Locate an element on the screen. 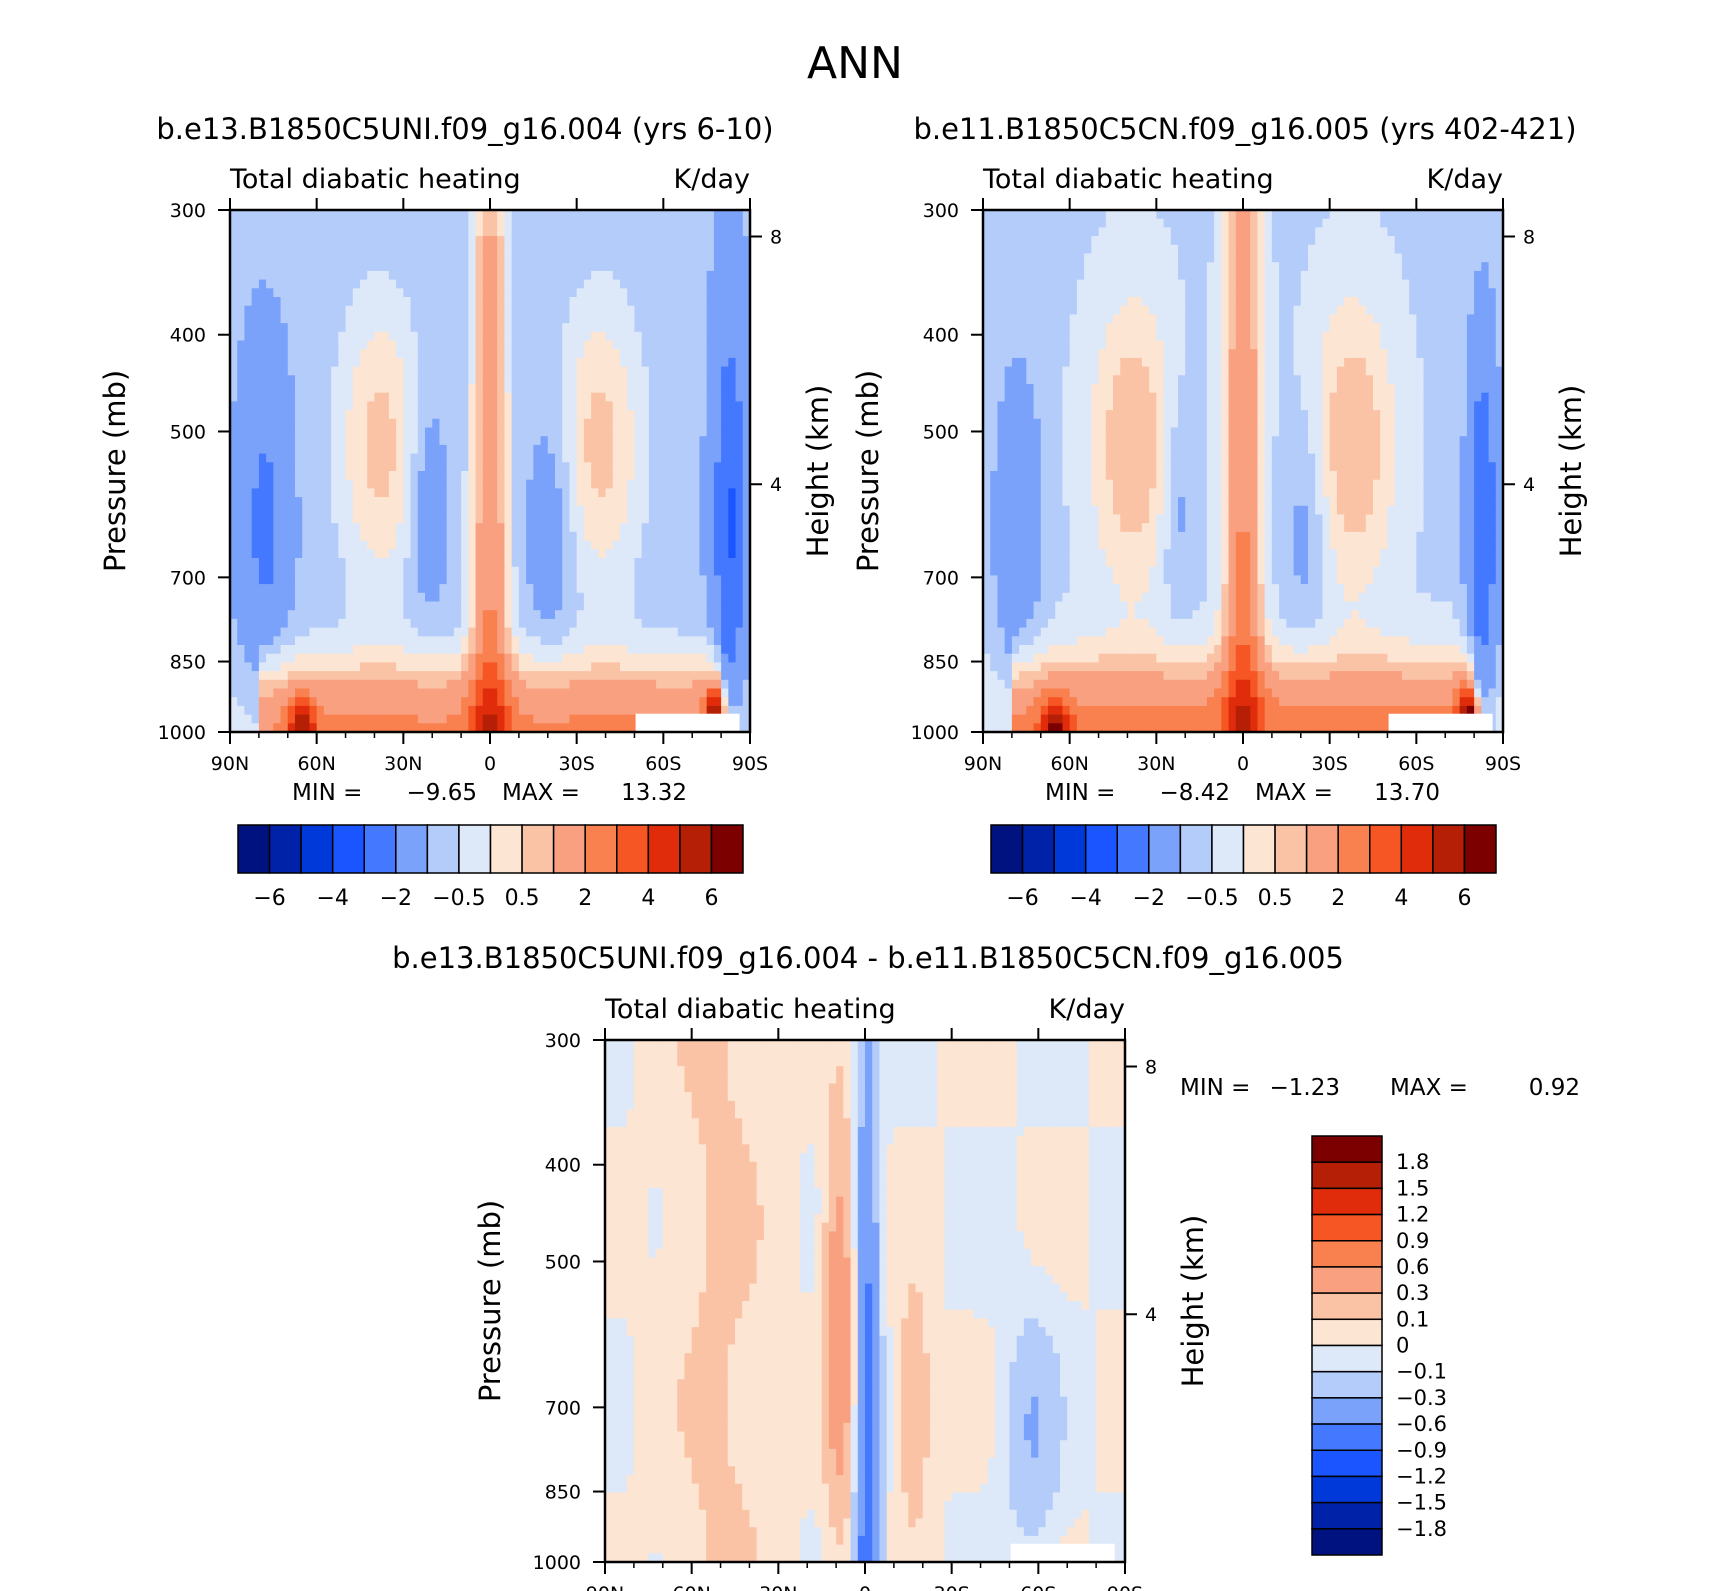 The image size is (1710, 1591). colorbar-swatch is located at coordinates (475, 849).